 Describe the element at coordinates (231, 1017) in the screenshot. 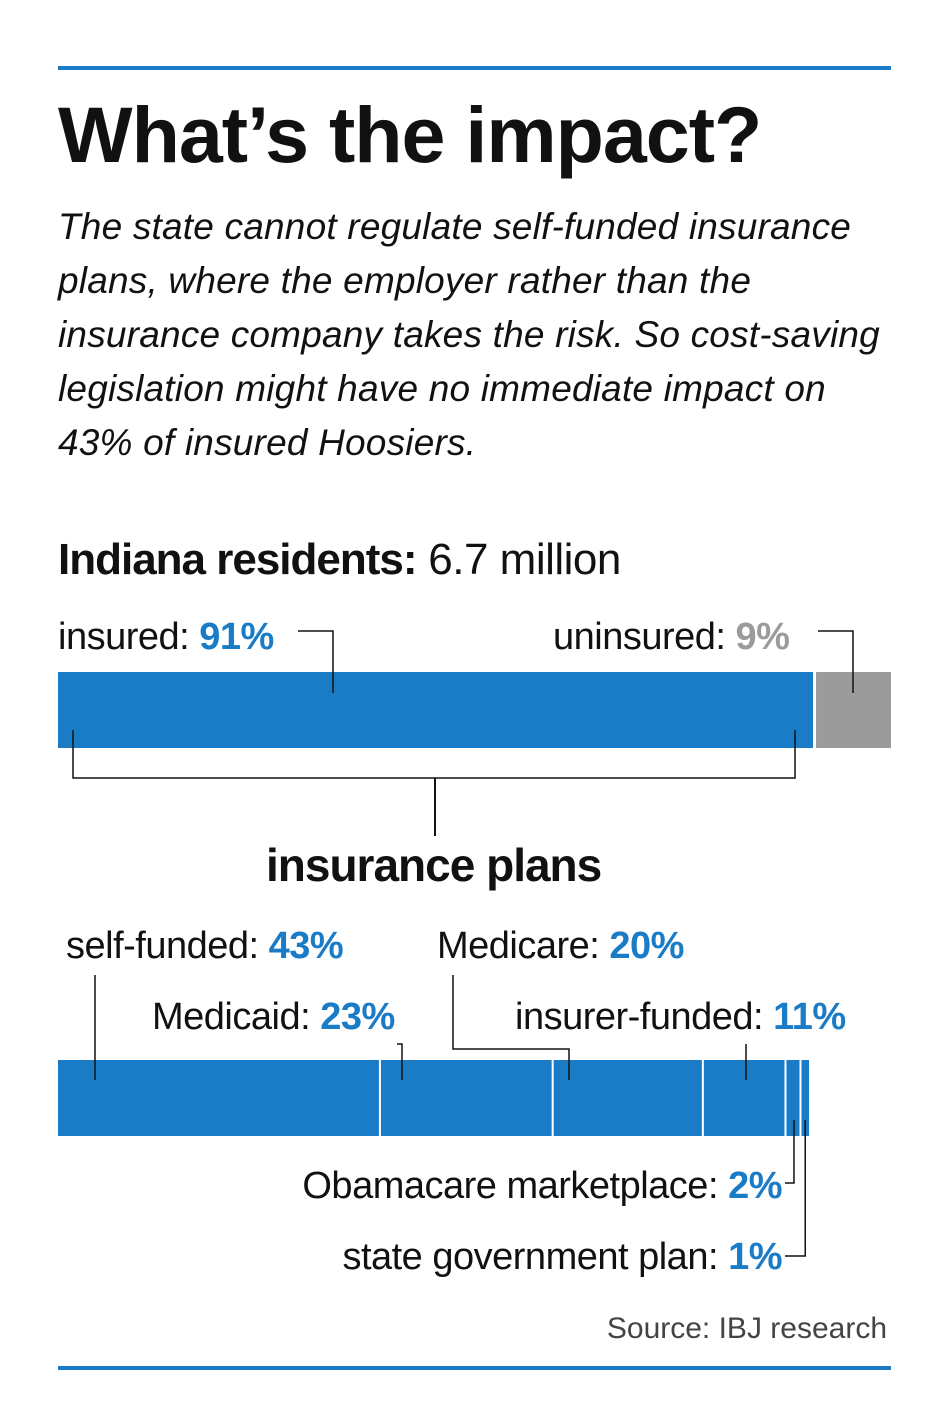

I see `medicaid-label: Medicaid:` at that location.